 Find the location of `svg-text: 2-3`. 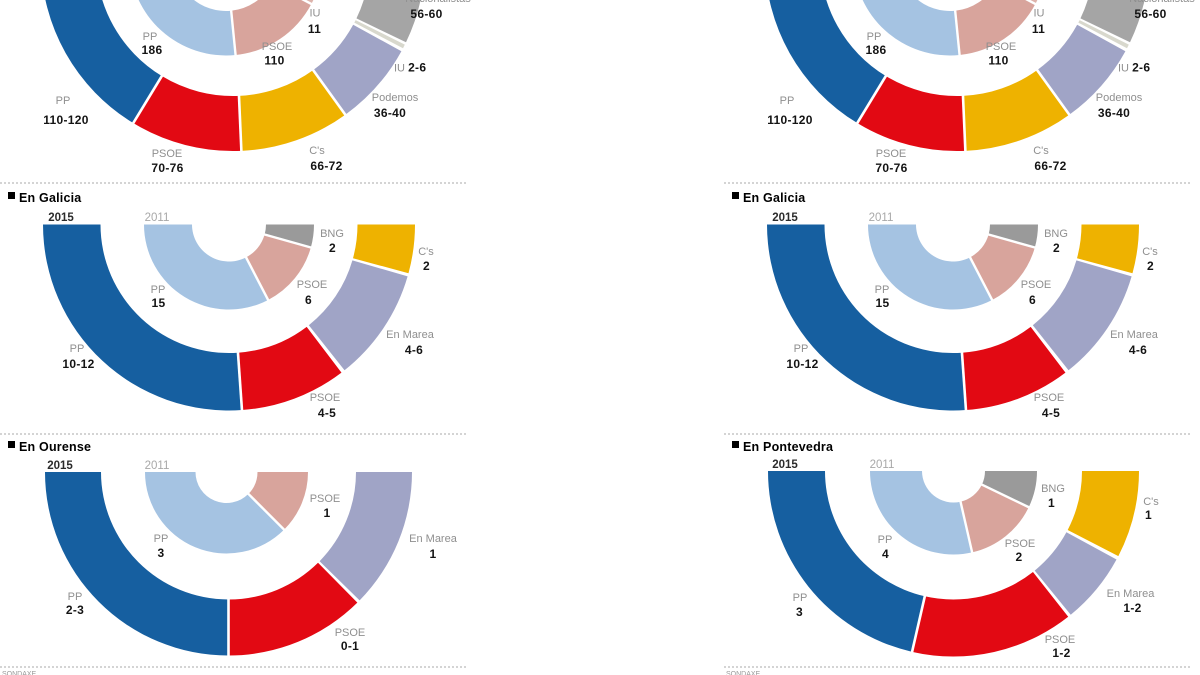

svg-text: 2-3 is located at coordinates (75, 610).